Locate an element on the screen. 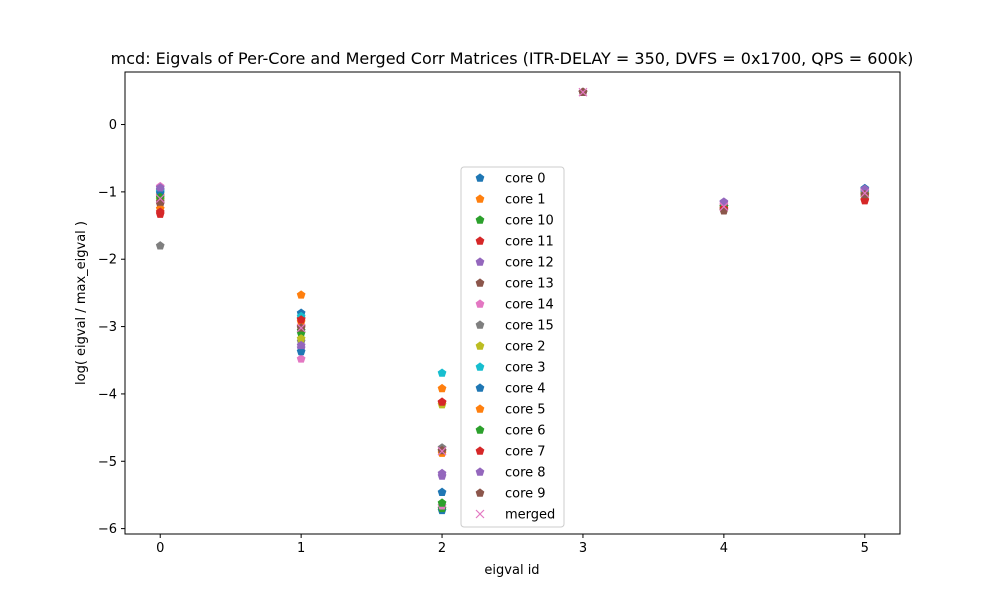  legend-label: core 15 is located at coordinates (529, 326).